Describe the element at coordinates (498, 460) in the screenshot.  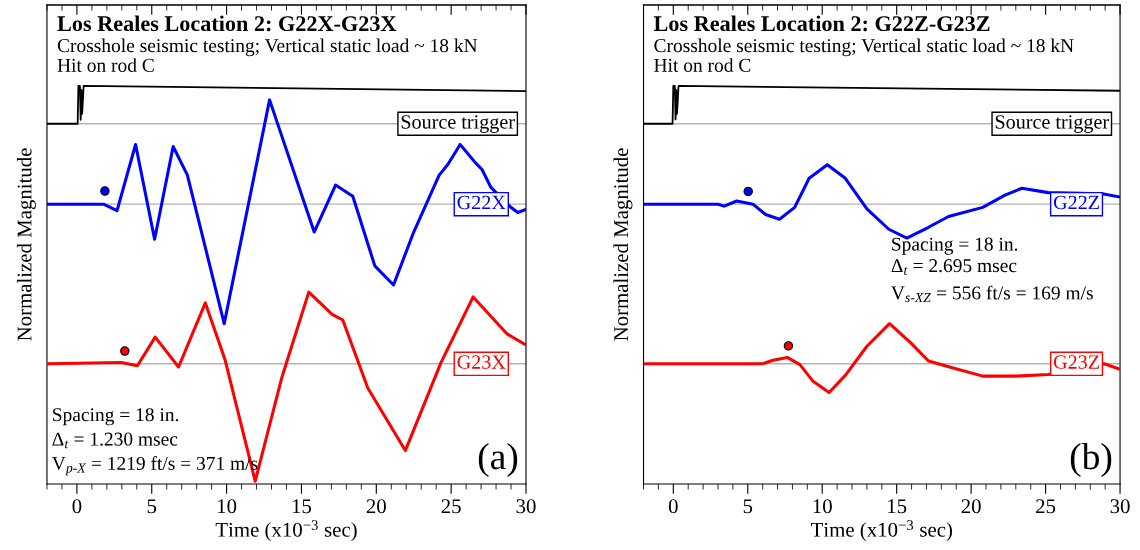
I see `annotation: (a)` at that location.